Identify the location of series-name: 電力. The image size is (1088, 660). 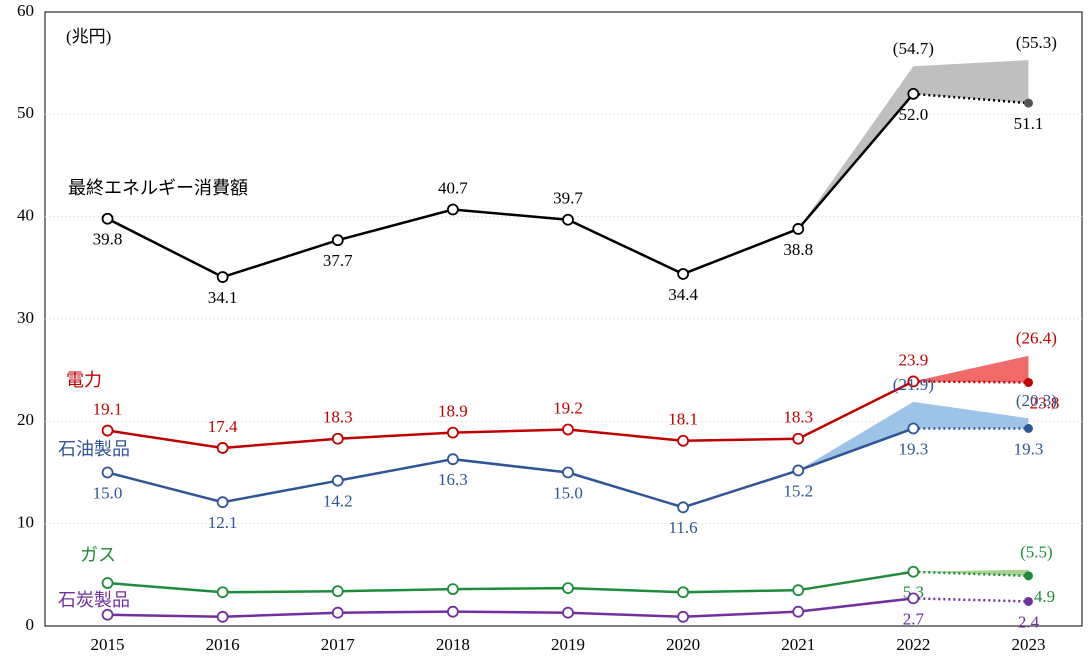
(84, 380).